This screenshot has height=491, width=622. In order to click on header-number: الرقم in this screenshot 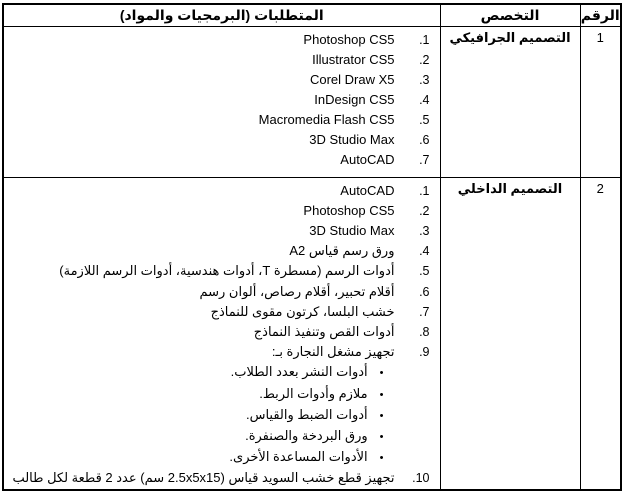, I will do `click(600, 15)`.